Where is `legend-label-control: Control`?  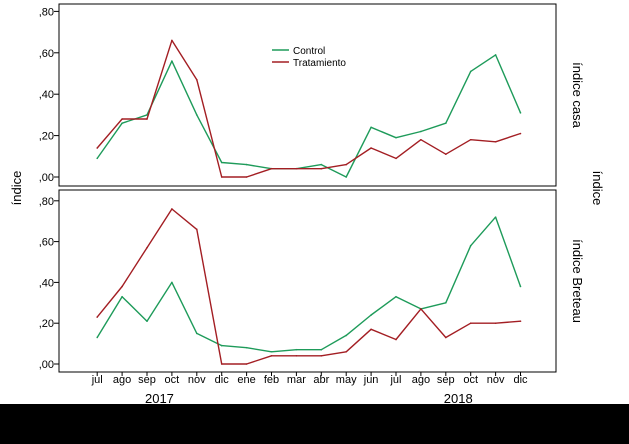
legend-label-control: Control is located at coordinates (309, 51).